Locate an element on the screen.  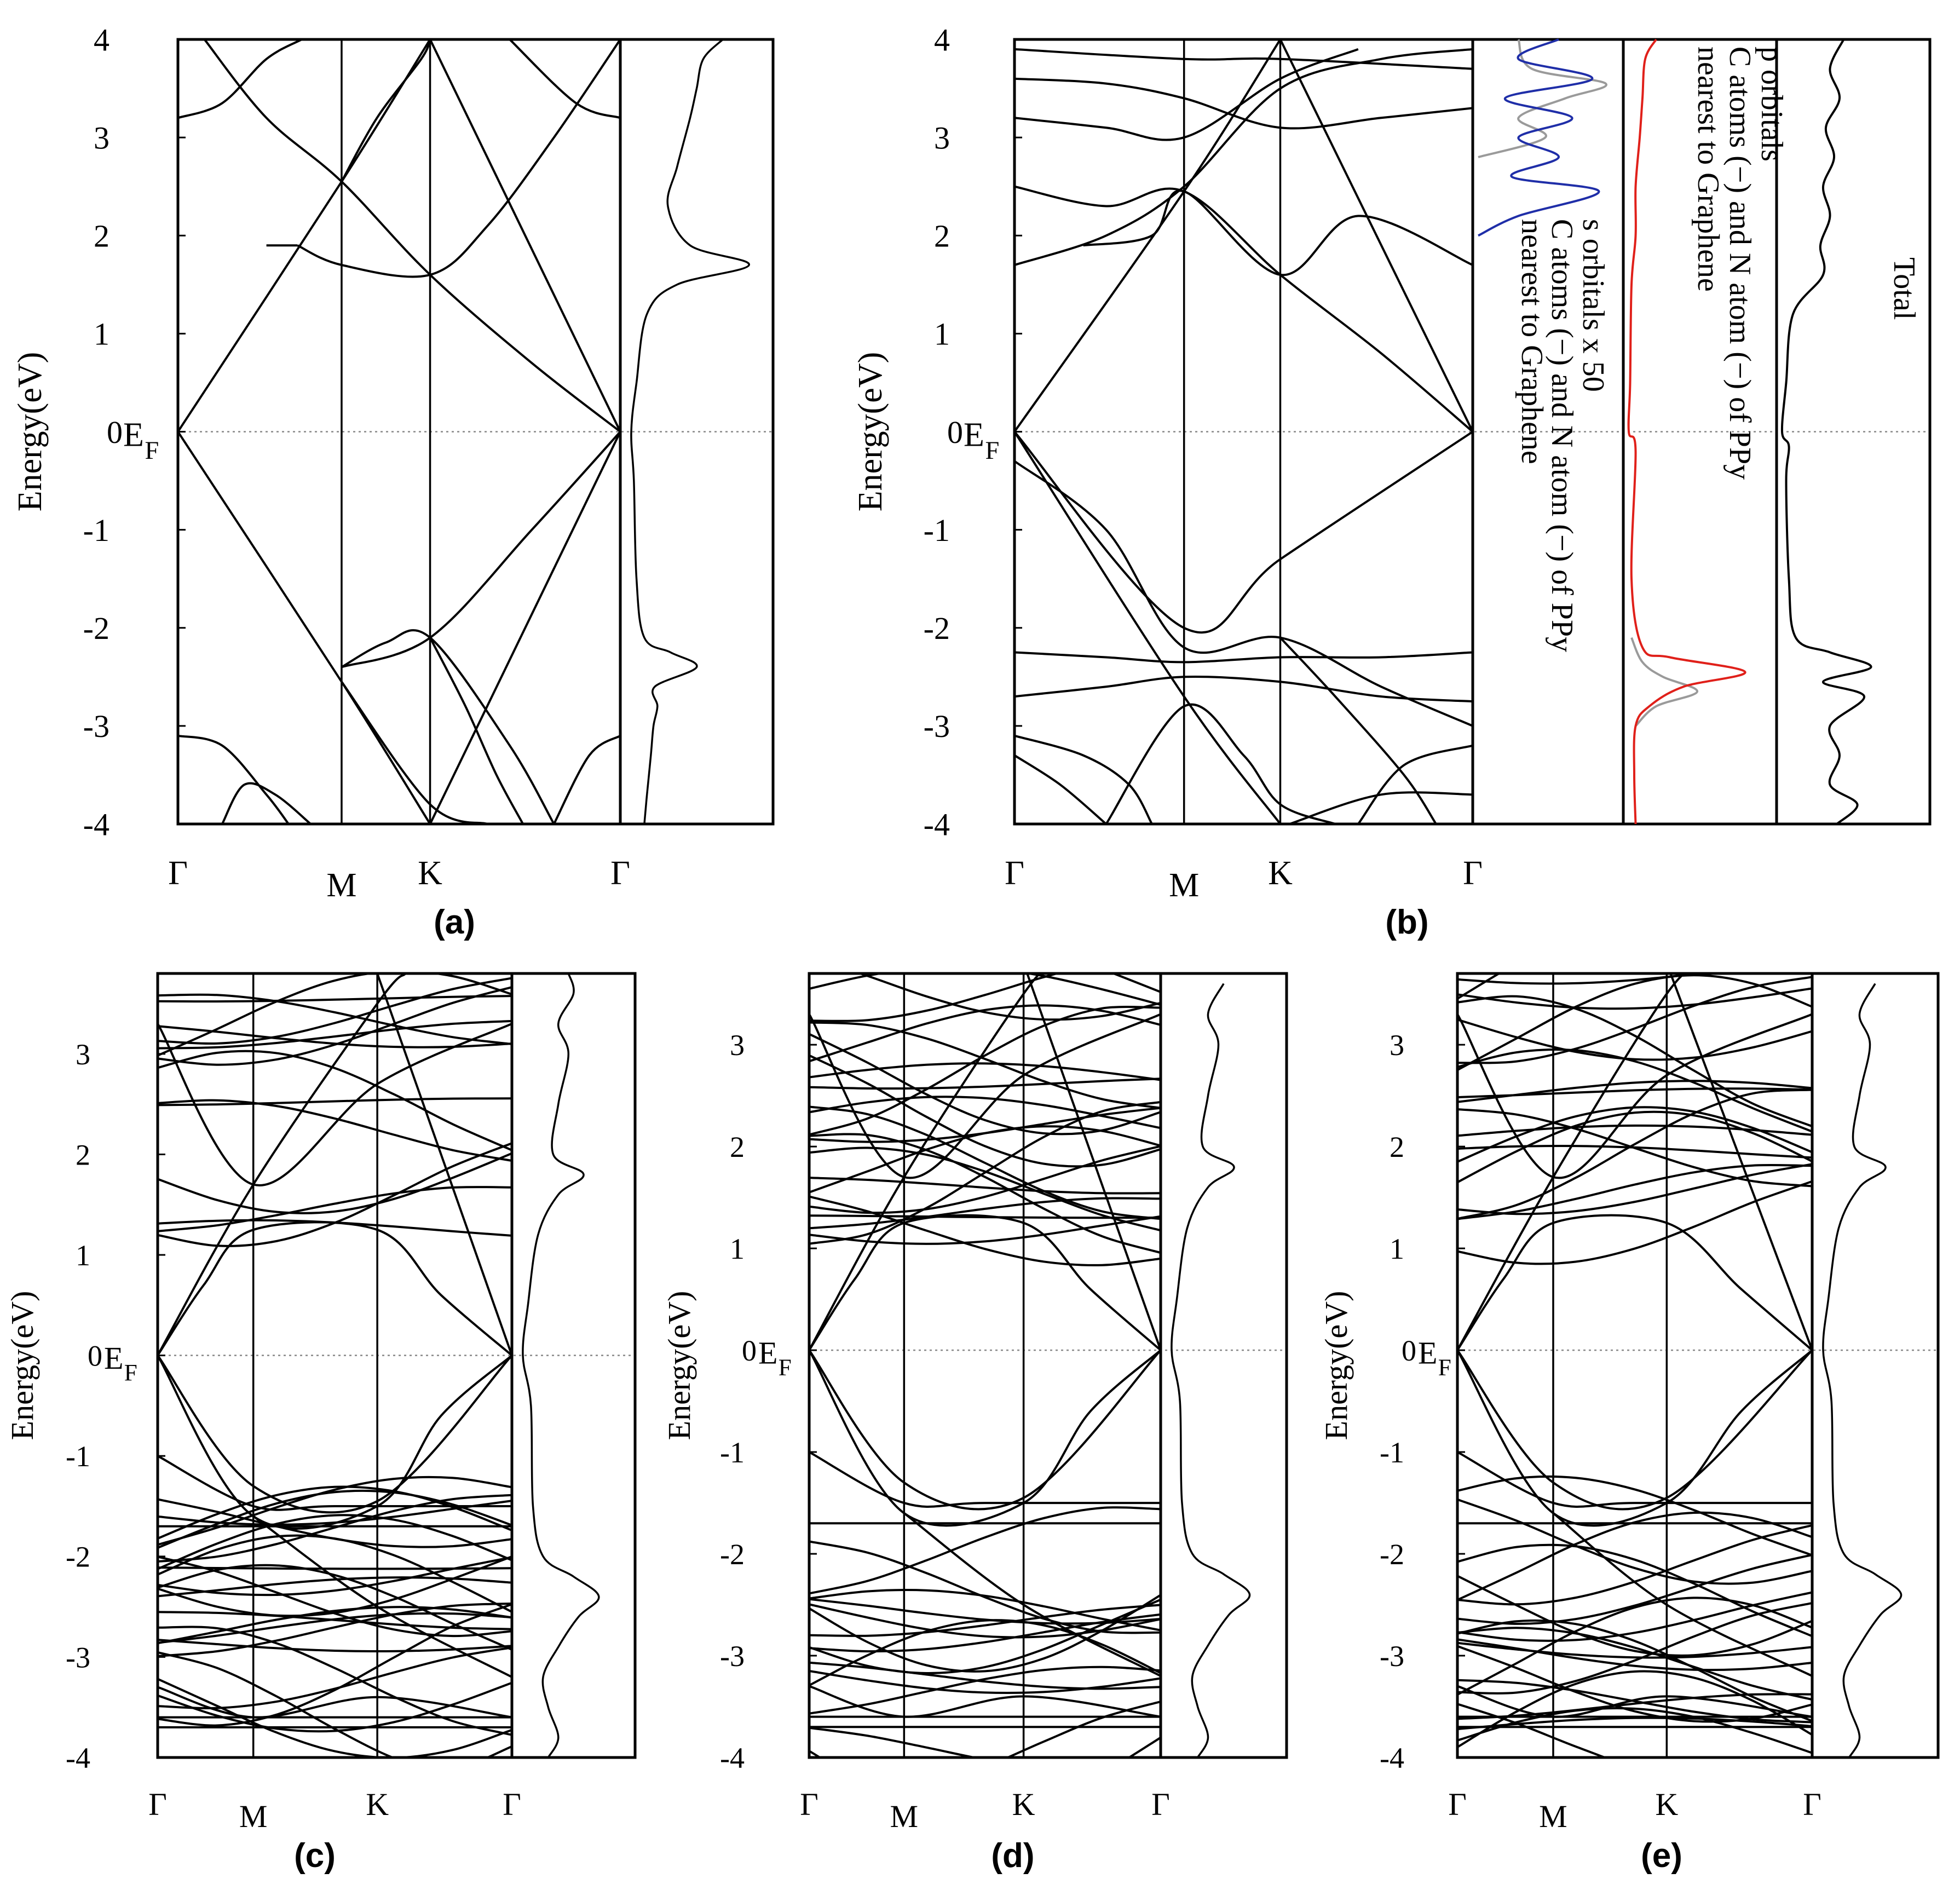
panel-caption: (d) is located at coordinates (1012, 1856).